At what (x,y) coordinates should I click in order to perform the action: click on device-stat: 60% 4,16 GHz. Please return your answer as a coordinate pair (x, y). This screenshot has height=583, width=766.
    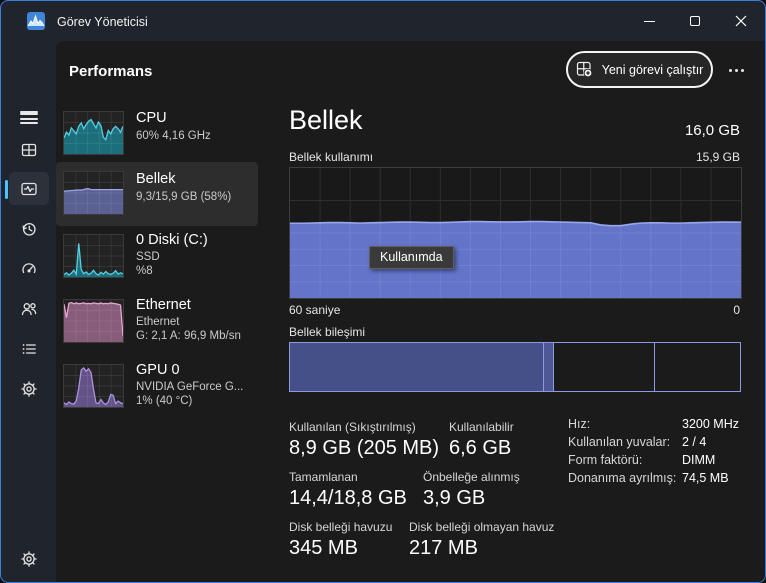
    Looking at the image, I should click on (173, 136).